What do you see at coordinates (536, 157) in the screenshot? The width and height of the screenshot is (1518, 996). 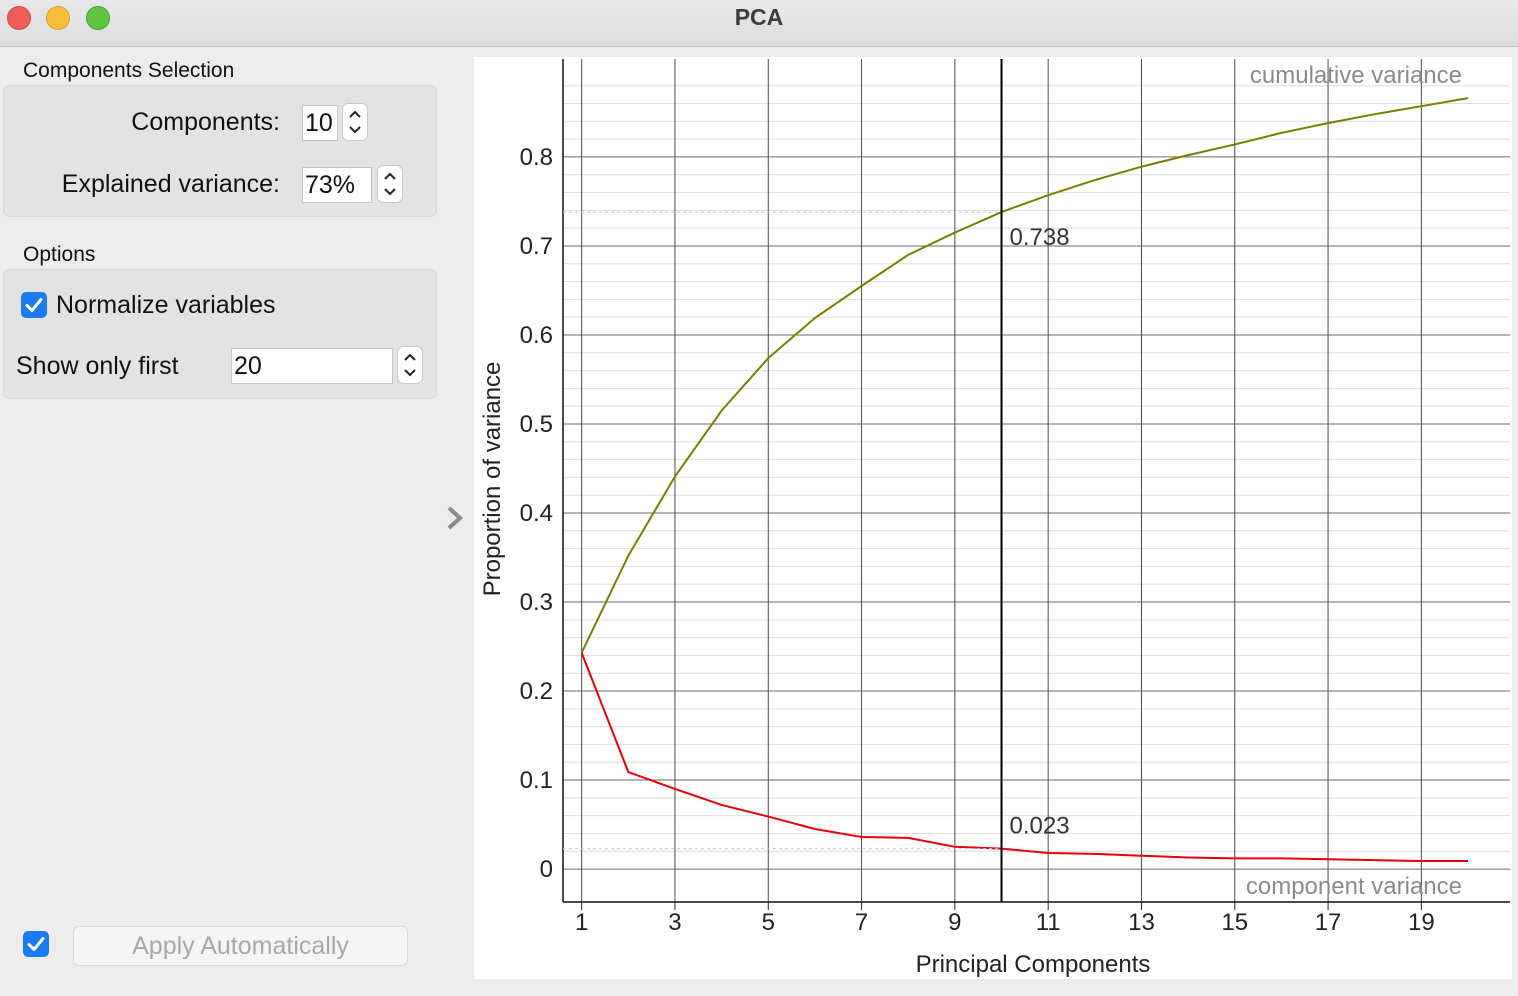 I see `y-tick-label: 0.8` at bounding box center [536, 157].